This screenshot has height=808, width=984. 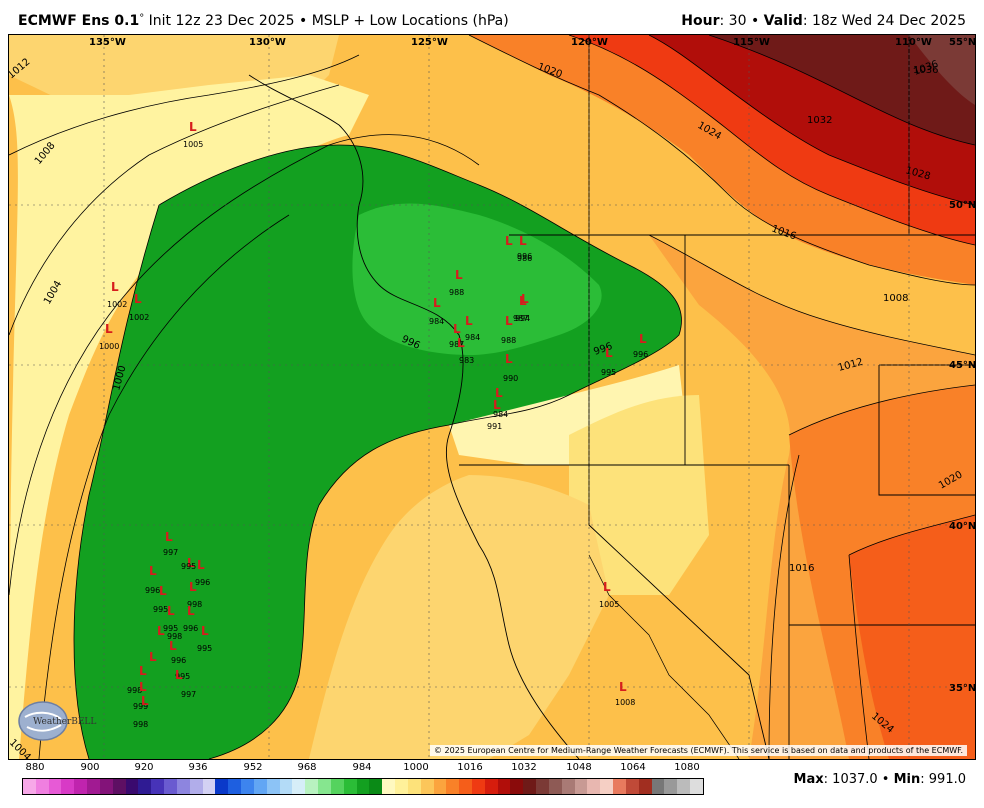 What do you see at coordinates (510, 378) in the screenshot?
I see `low-value: 990` at bounding box center [510, 378].